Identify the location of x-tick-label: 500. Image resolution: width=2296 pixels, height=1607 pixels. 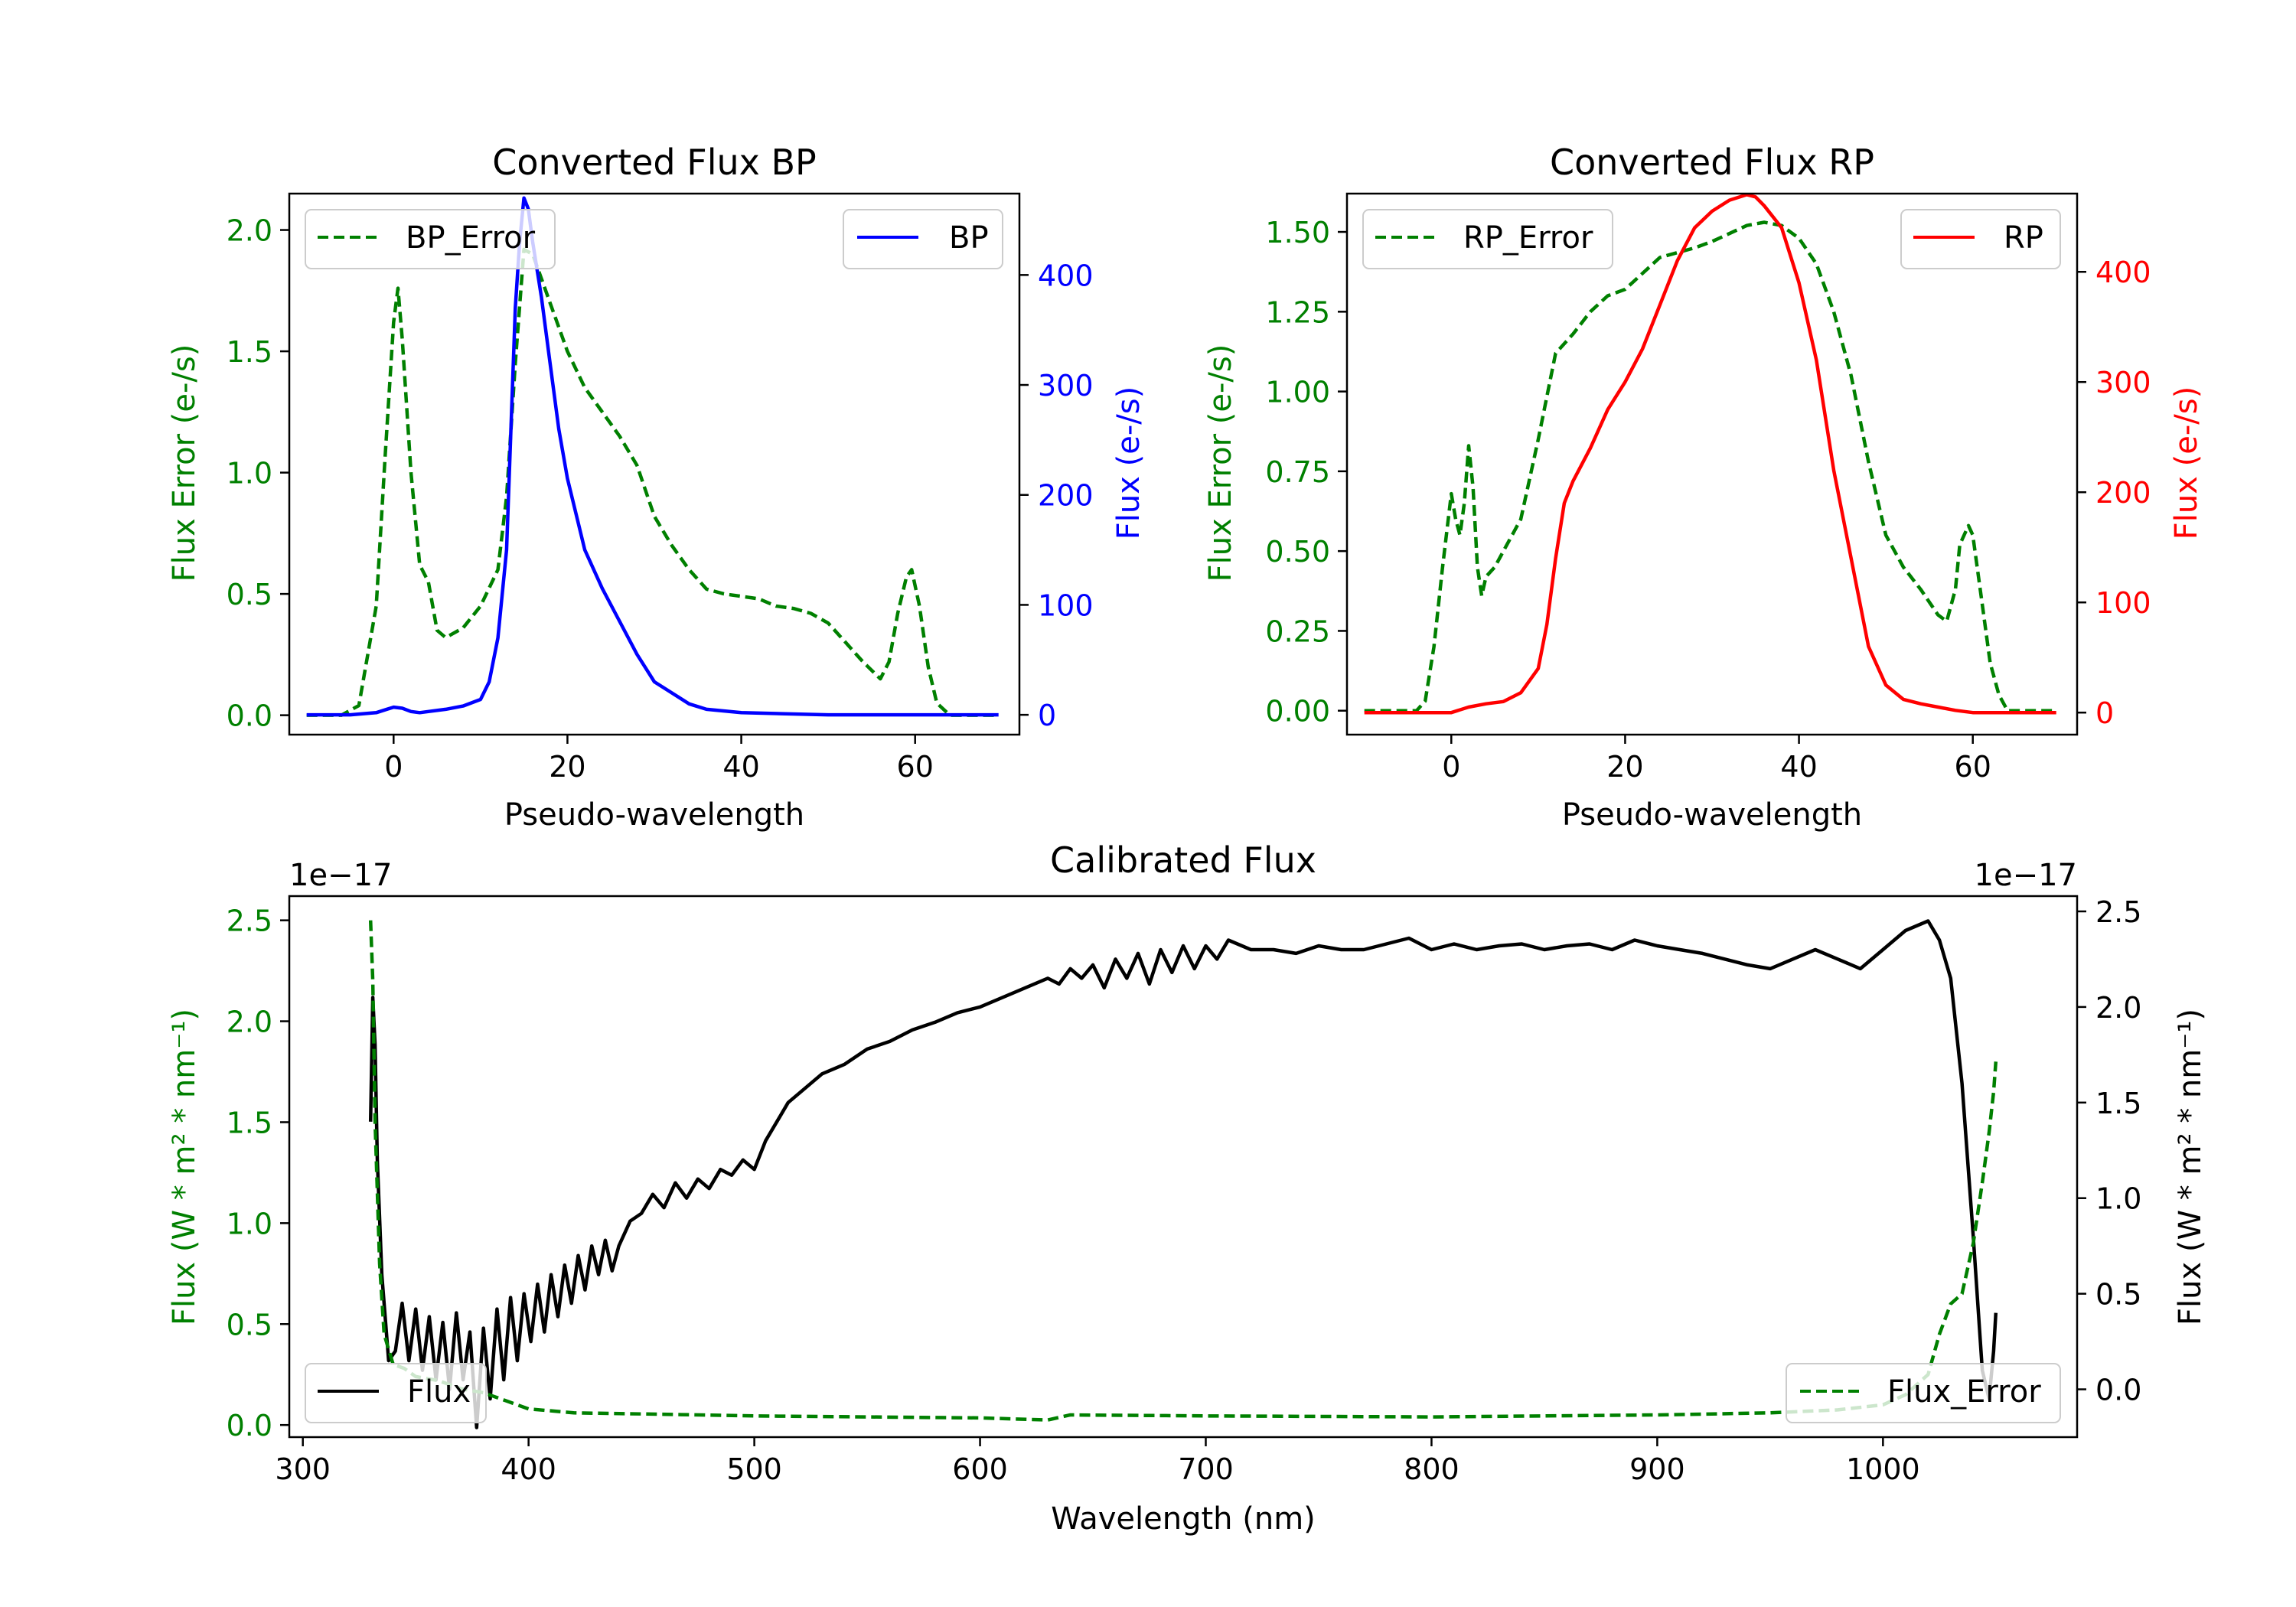
(754, 1469).